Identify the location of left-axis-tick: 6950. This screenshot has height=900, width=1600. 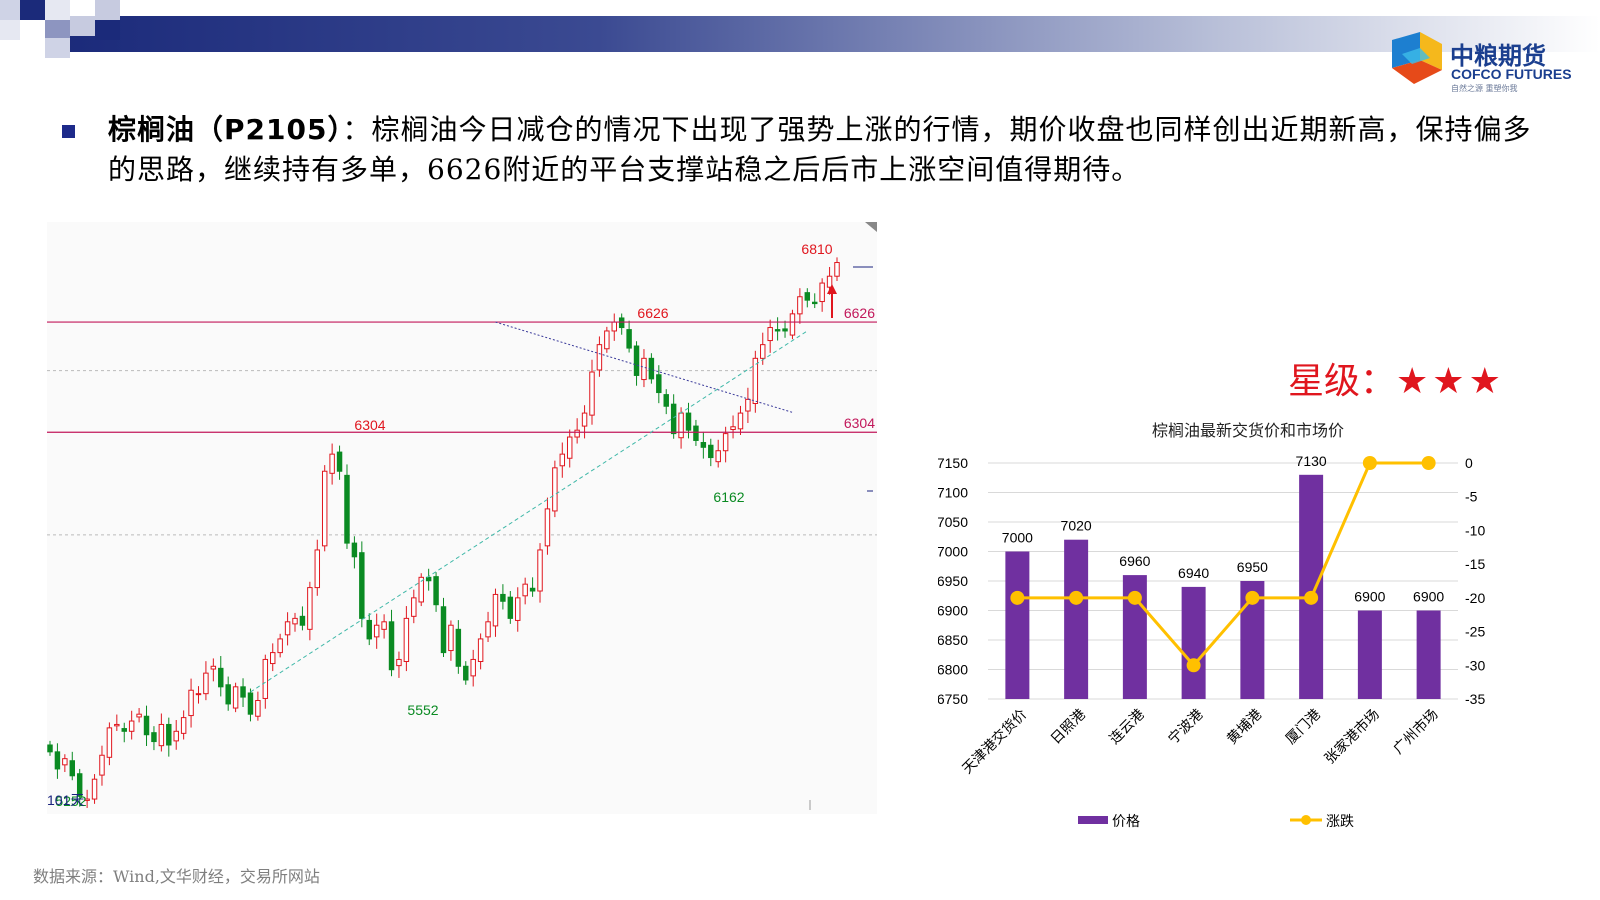
(953, 581).